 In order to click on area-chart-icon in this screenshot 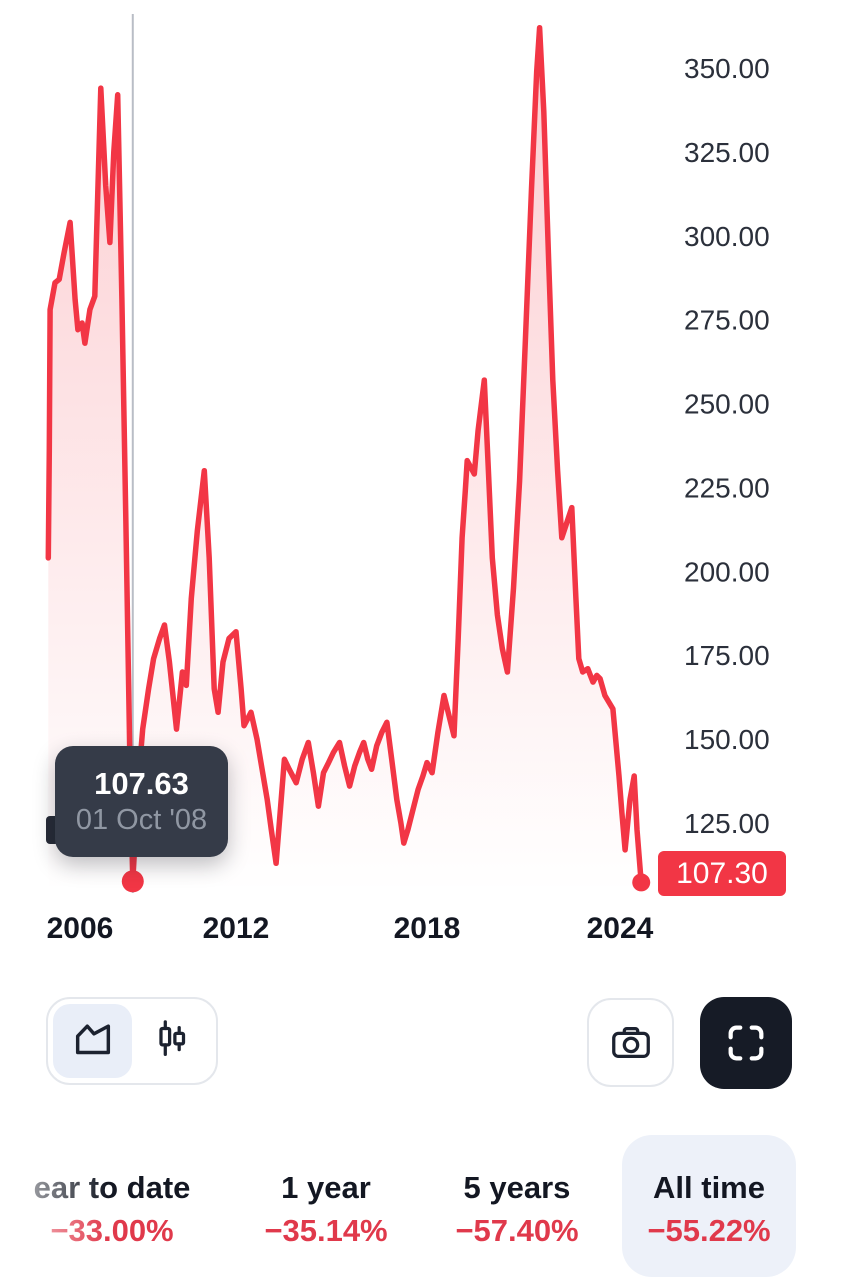, I will do `click(92, 1039)`.